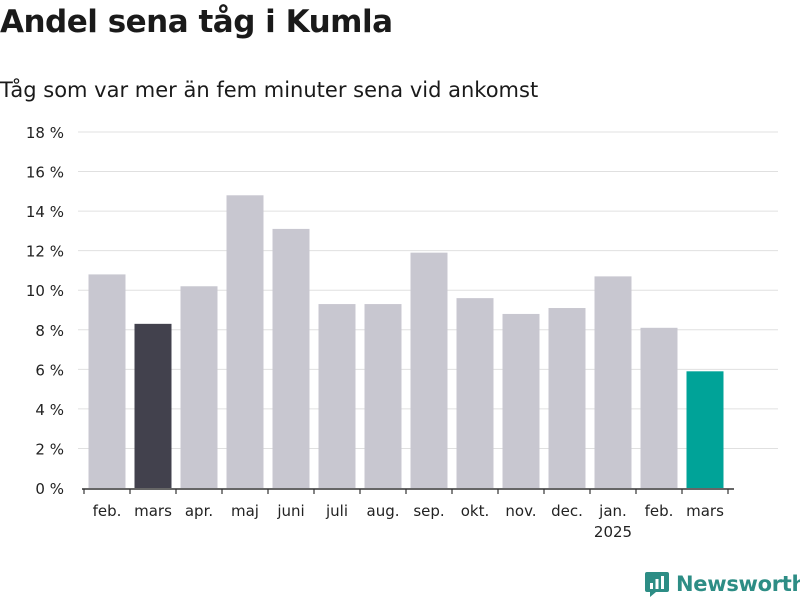 The image size is (800, 600). I want to click on x-tick-label: aug., so click(383, 511).